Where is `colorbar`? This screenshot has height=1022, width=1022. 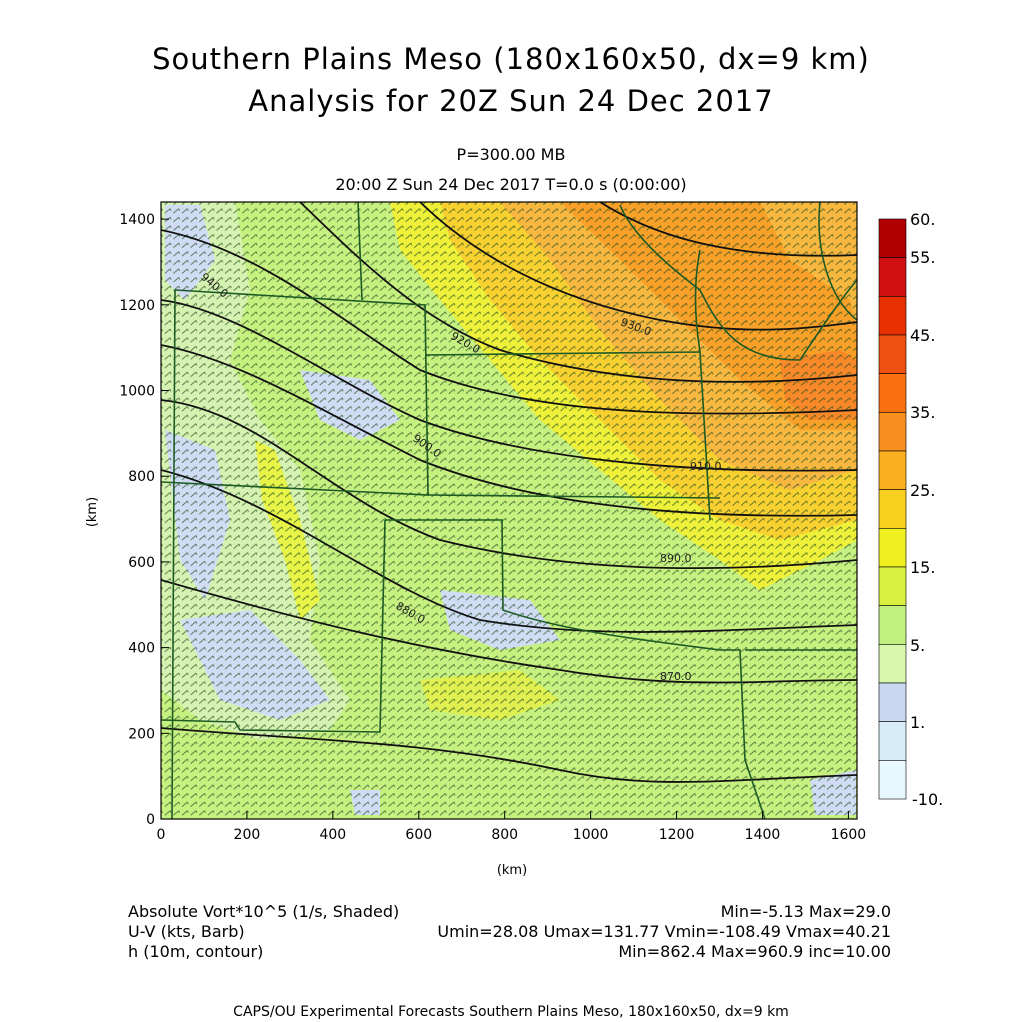 colorbar is located at coordinates (892, 509).